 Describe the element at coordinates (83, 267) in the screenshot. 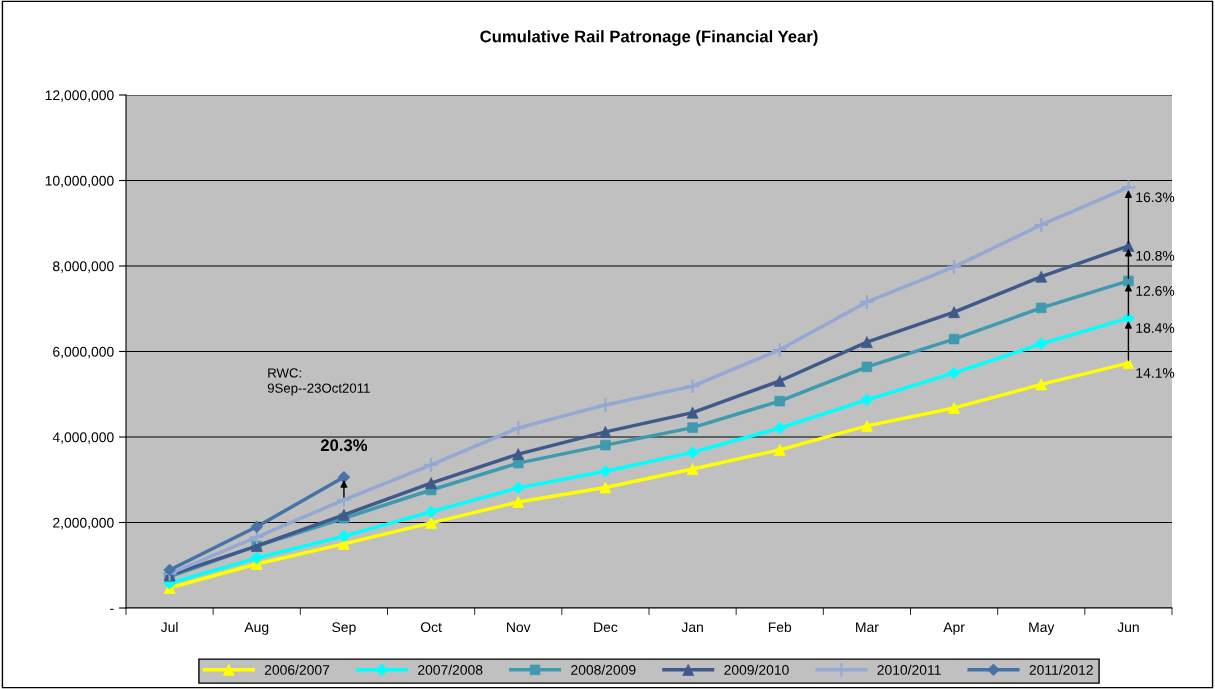

I see `y-tick-label: 8,000,000` at that location.